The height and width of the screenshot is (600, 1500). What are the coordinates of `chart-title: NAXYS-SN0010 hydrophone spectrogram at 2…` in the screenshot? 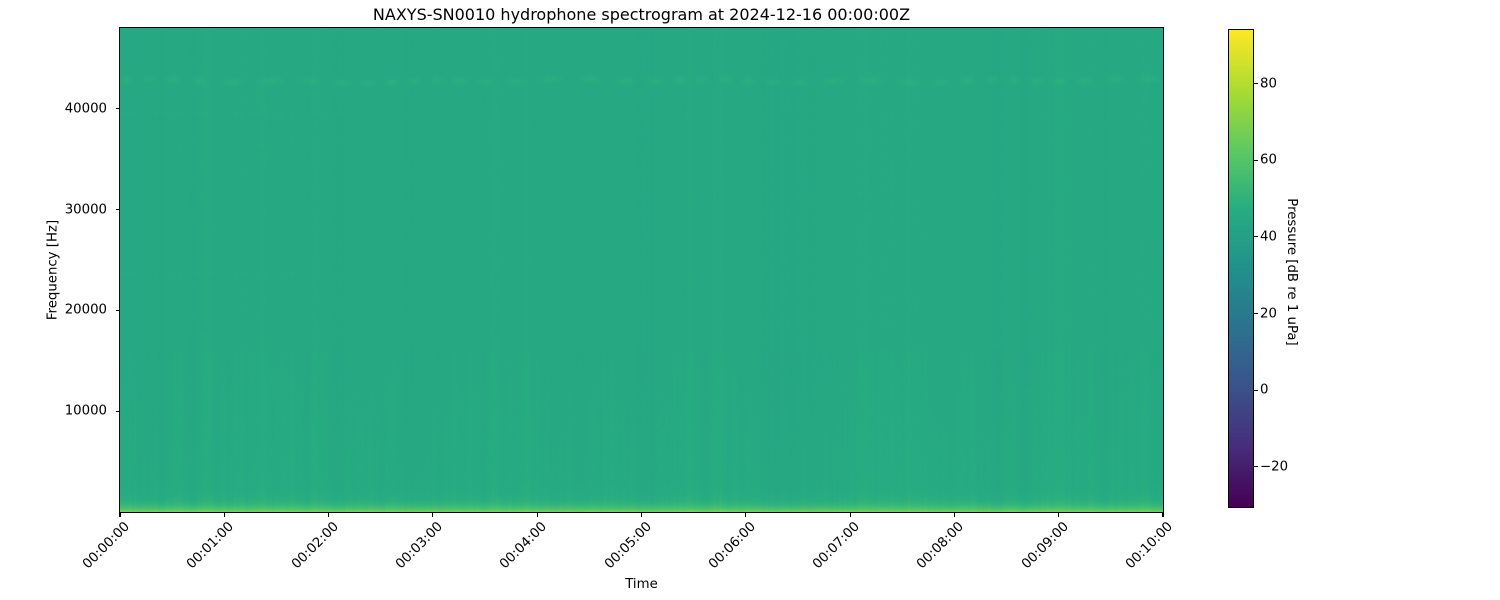 It's located at (641, 14).